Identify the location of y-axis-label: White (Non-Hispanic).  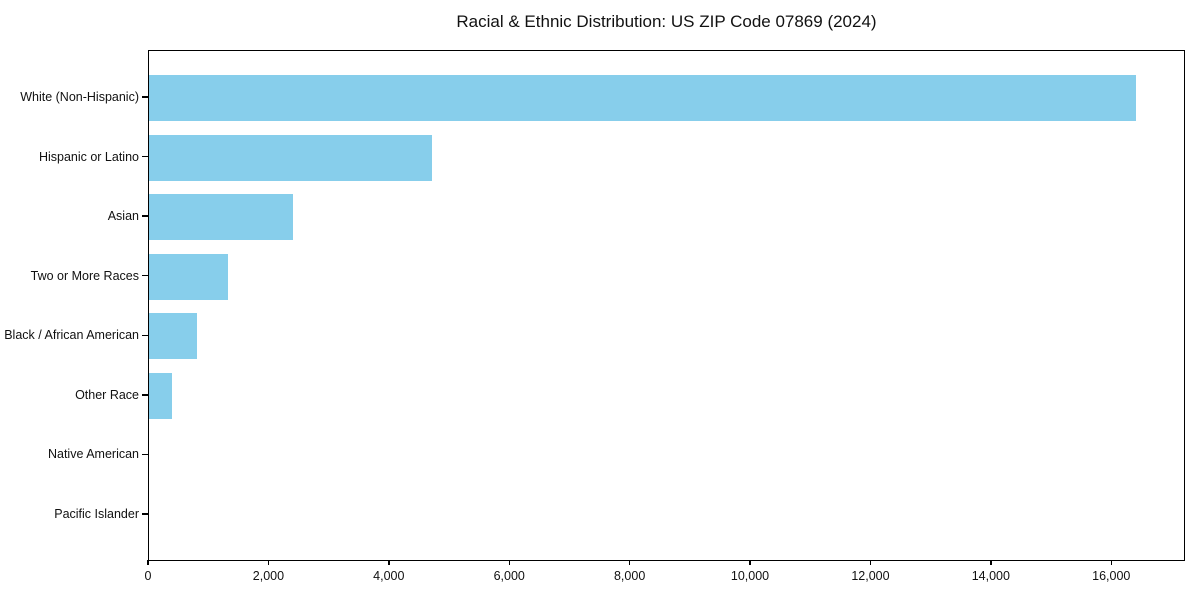
(79, 97).